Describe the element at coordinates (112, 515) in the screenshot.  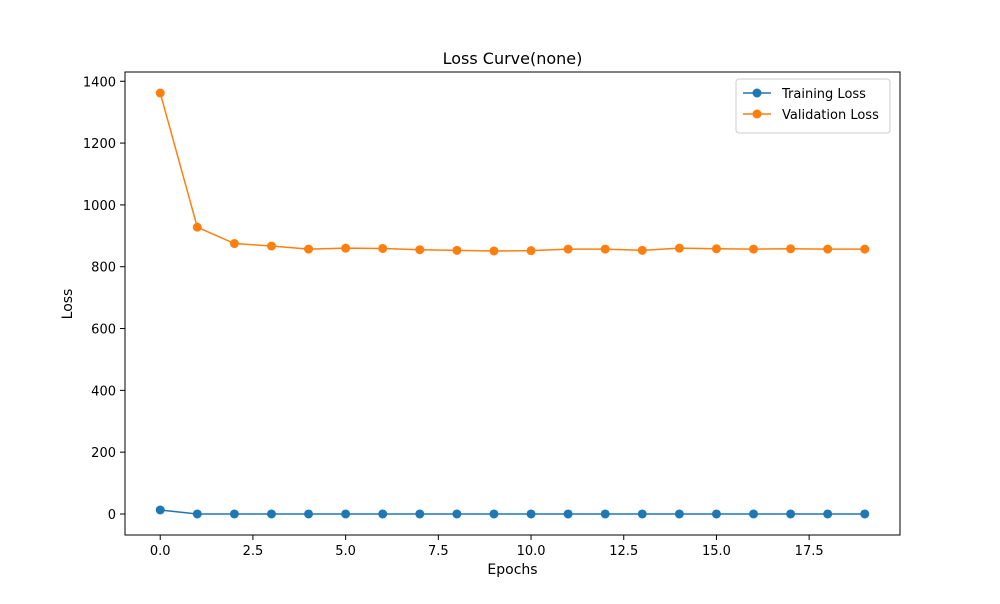
I see `y-tick-label: 0` at that location.